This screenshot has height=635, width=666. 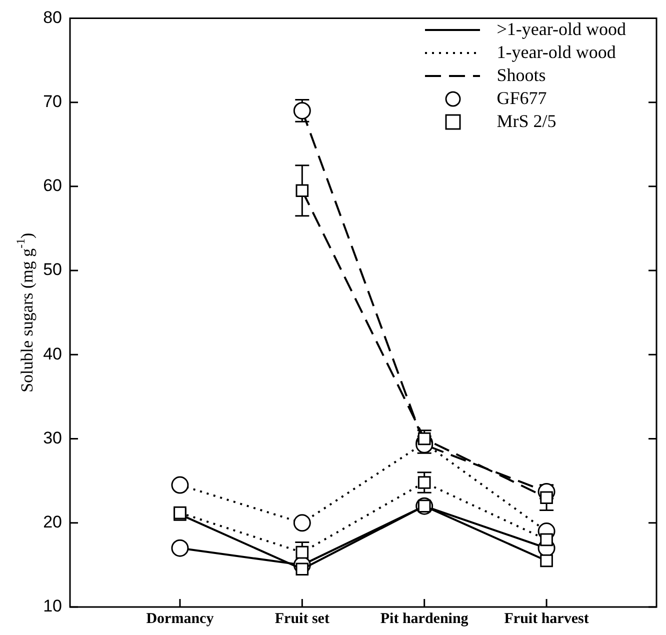 What do you see at coordinates (526, 121) in the screenshot?
I see `annotation: MrS 2/5` at bounding box center [526, 121].